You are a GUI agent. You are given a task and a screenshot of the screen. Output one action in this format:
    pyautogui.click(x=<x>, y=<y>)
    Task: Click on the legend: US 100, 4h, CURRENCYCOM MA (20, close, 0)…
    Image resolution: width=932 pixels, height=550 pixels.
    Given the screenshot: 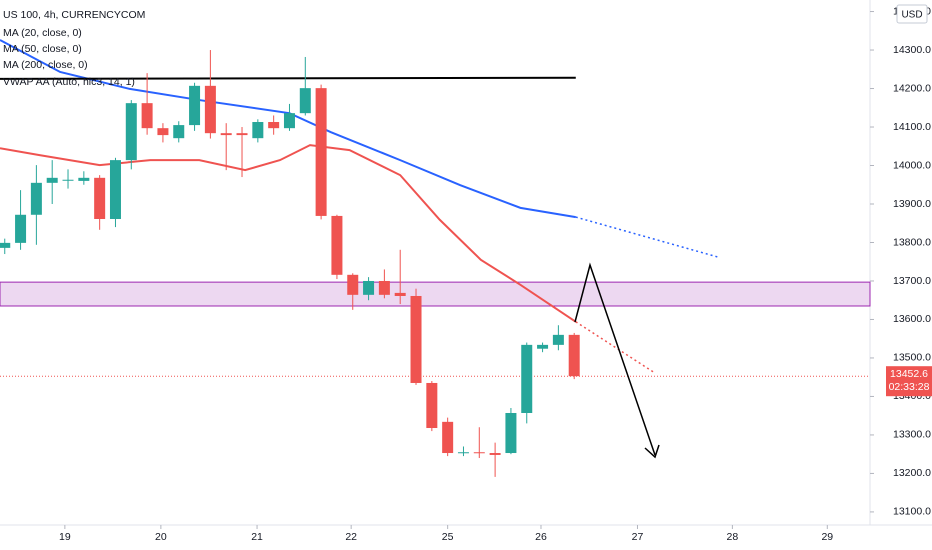 What is the action you would take?
    pyautogui.click(x=74, y=48)
    